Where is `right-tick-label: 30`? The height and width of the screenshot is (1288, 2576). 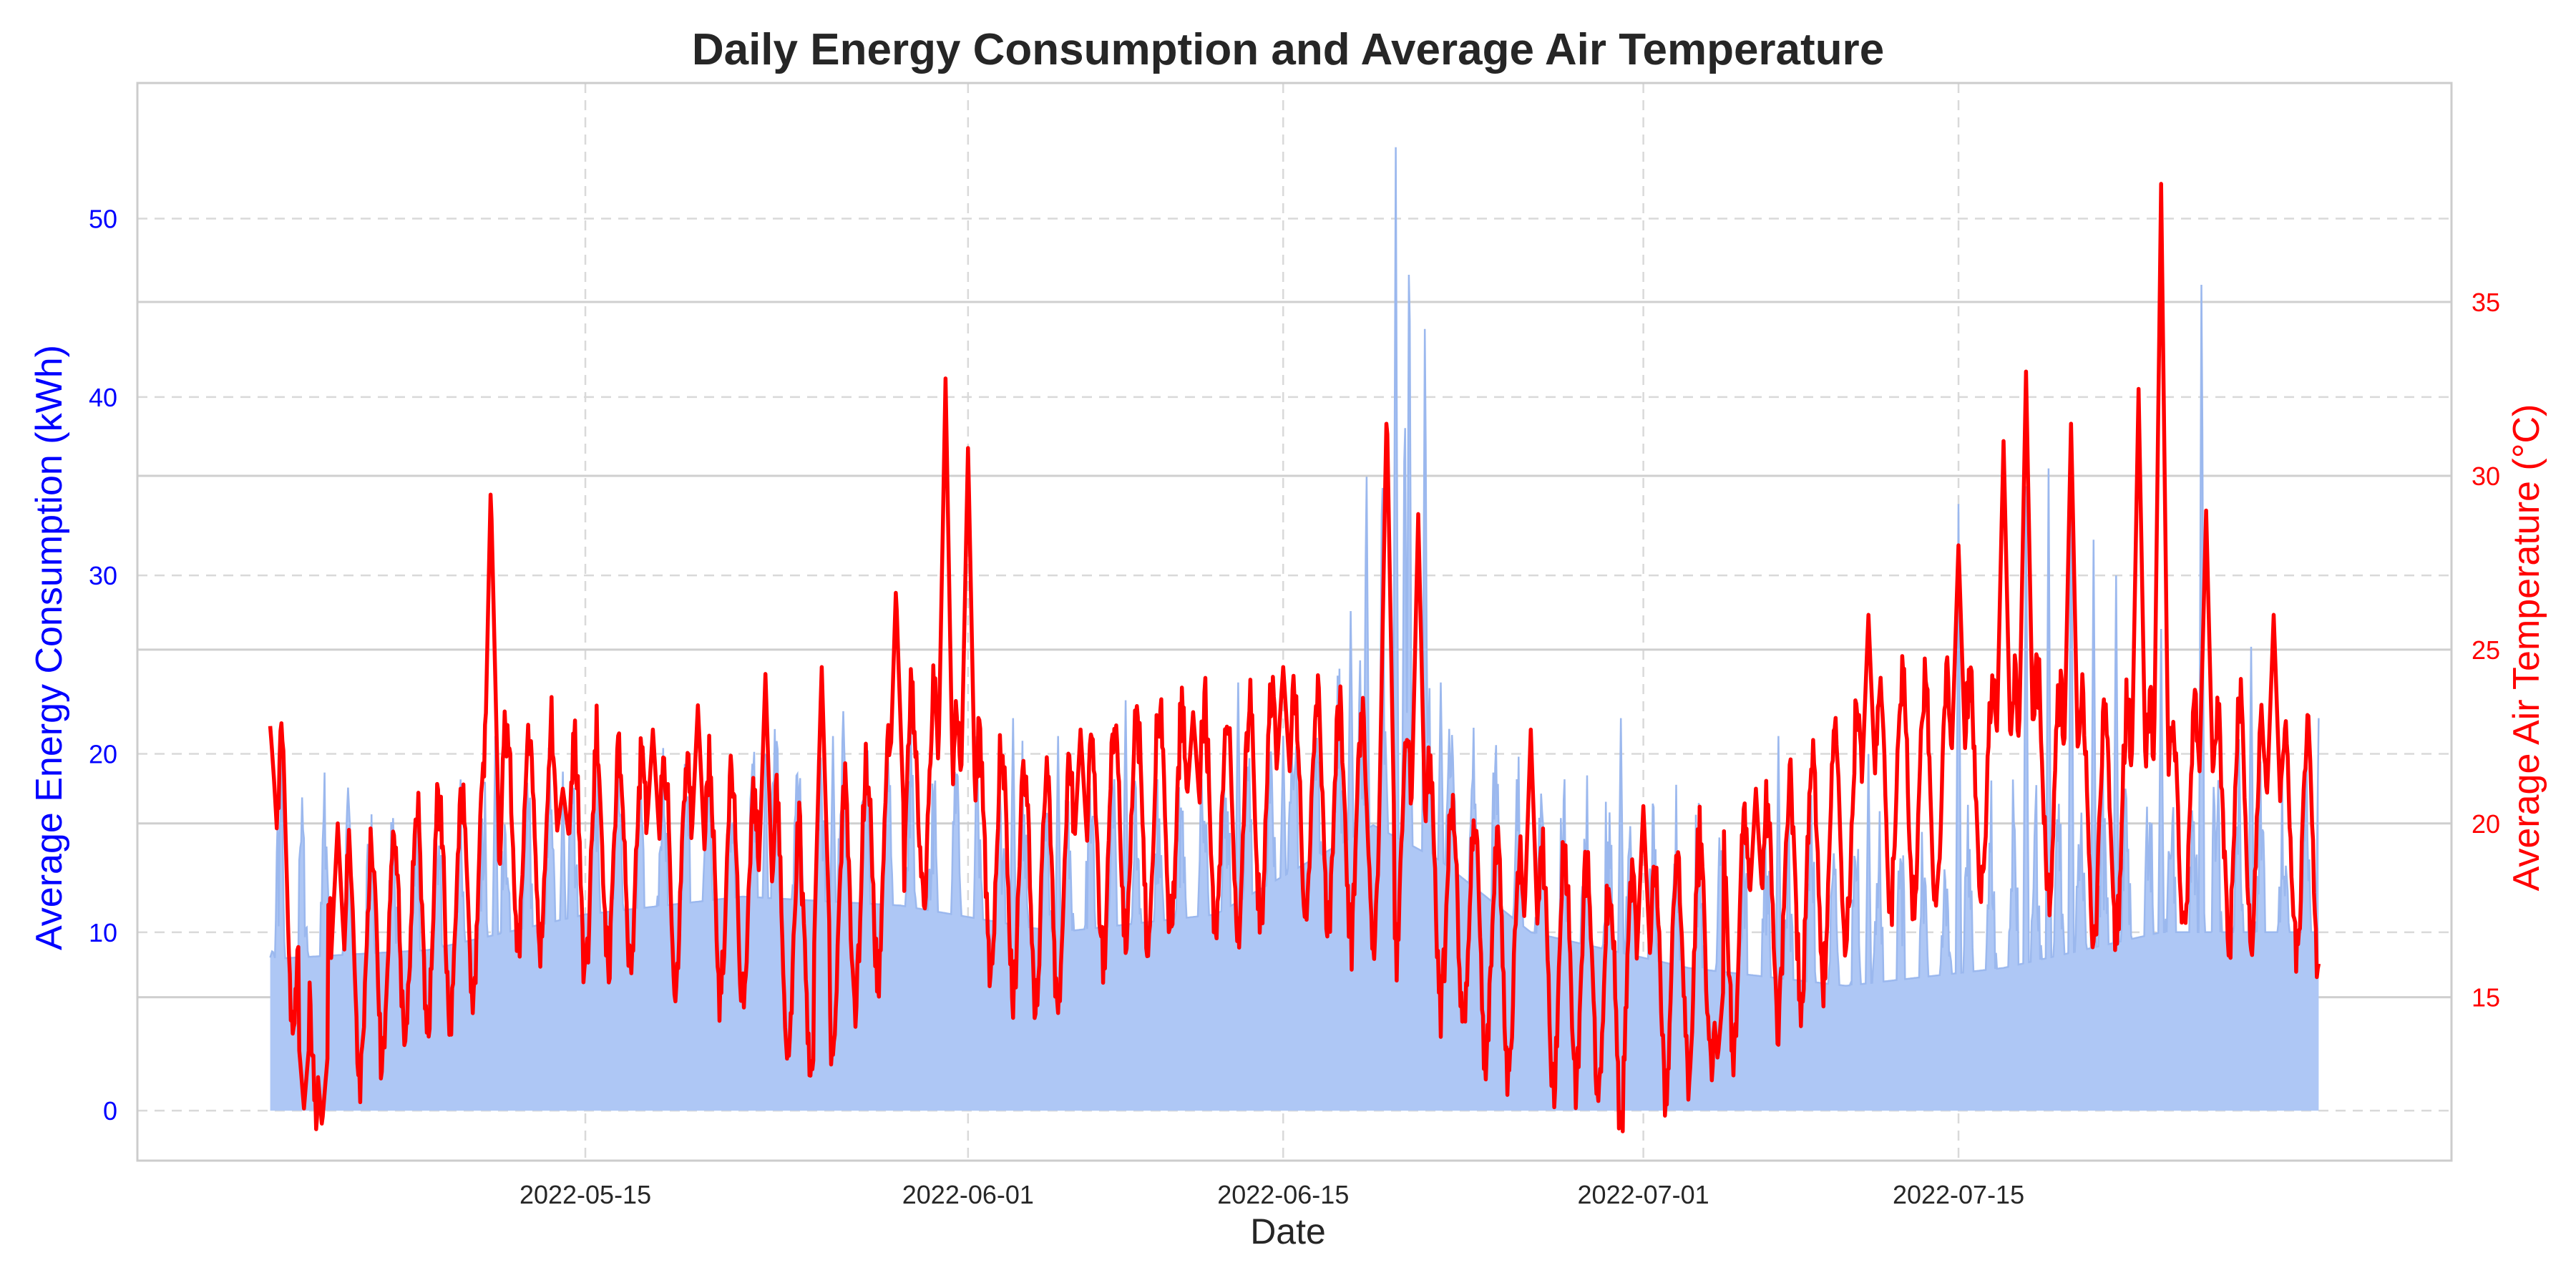 right-tick-label: 30 is located at coordinates (2486, 476).